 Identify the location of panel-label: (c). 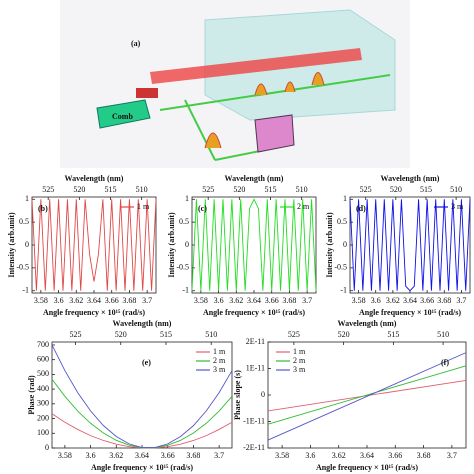
(202, 208).